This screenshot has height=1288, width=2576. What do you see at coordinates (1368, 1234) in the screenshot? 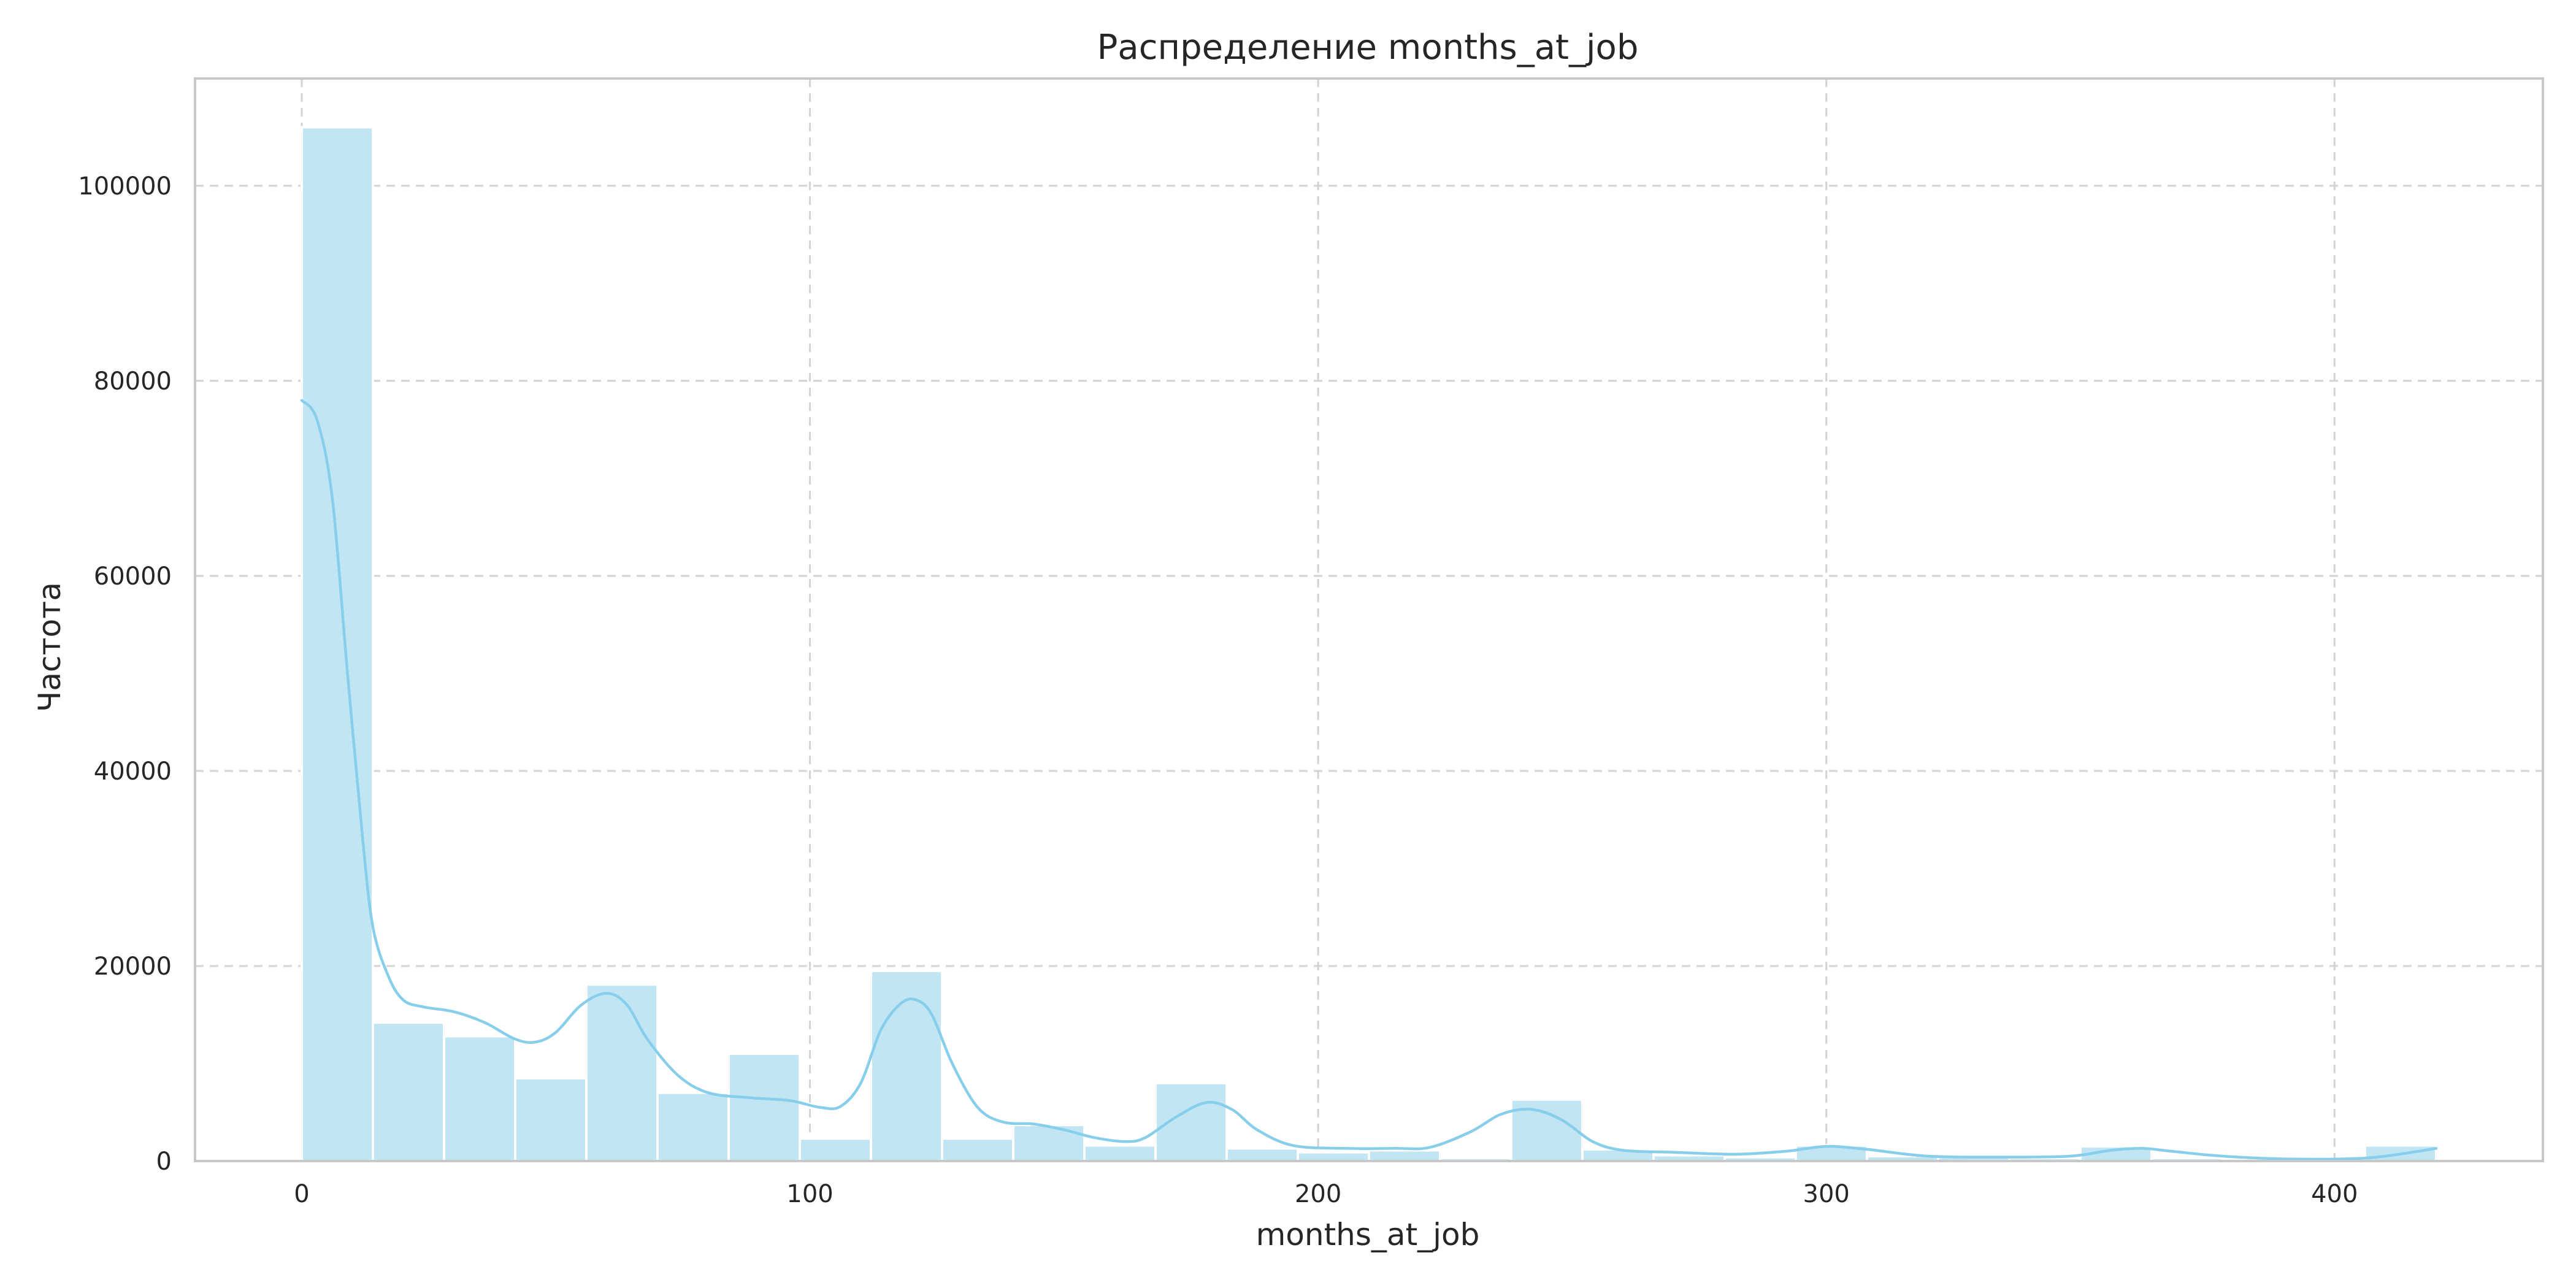
I see `x-axis-label: months_at_job` at bounding box center [1368, 1234].